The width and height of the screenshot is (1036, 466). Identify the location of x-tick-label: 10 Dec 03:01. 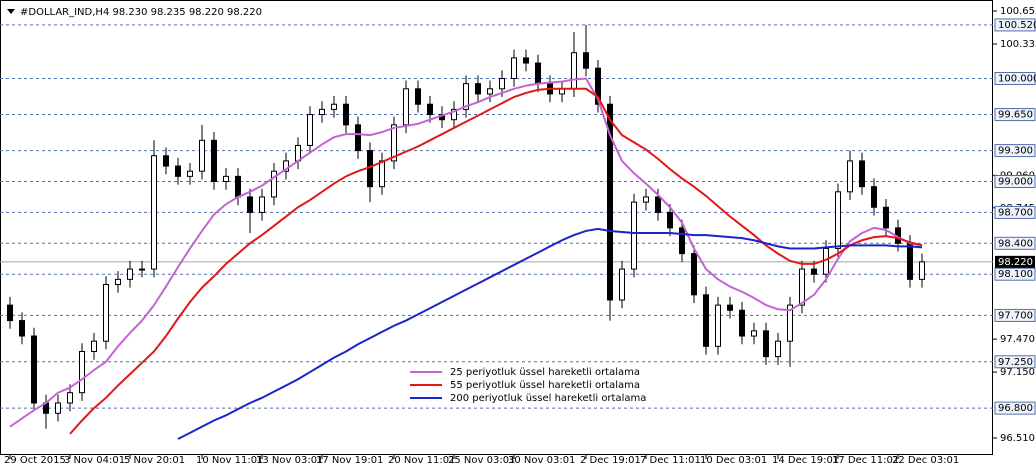
(733, 460).